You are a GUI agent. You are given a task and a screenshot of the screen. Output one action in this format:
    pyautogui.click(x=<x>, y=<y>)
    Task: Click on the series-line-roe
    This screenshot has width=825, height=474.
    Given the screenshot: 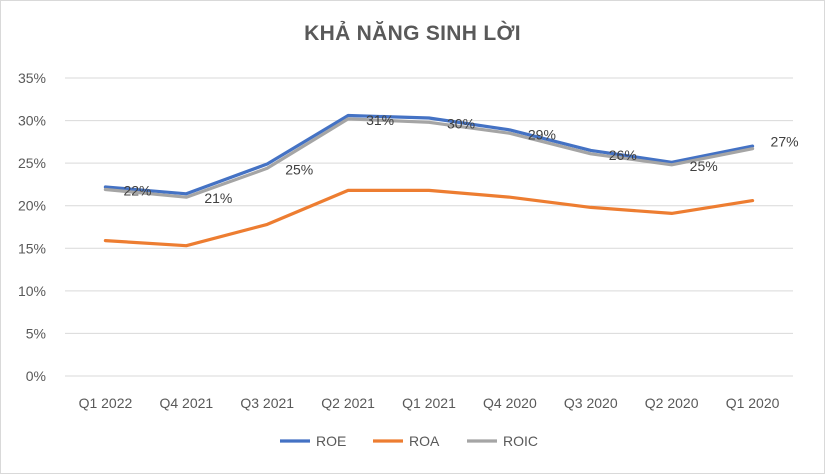 What is the action you would take?
    pyautogui.click(x=429, y=154)
    